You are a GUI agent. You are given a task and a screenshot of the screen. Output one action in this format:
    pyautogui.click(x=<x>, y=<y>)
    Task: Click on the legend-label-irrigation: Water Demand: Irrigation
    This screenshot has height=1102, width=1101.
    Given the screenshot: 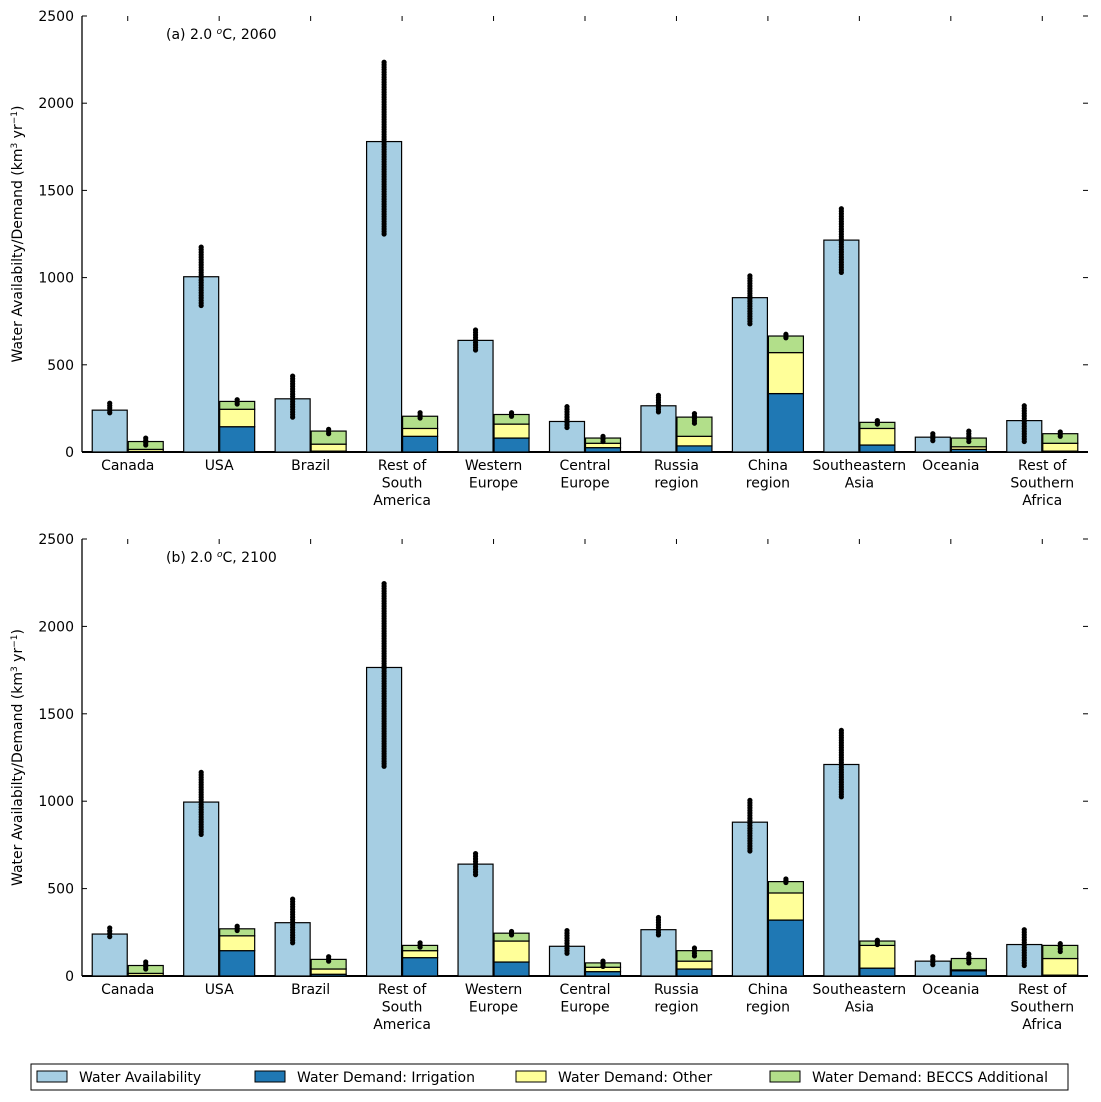 What is the action you would take?
    pyautogui.click(x=386, y=1078)
    